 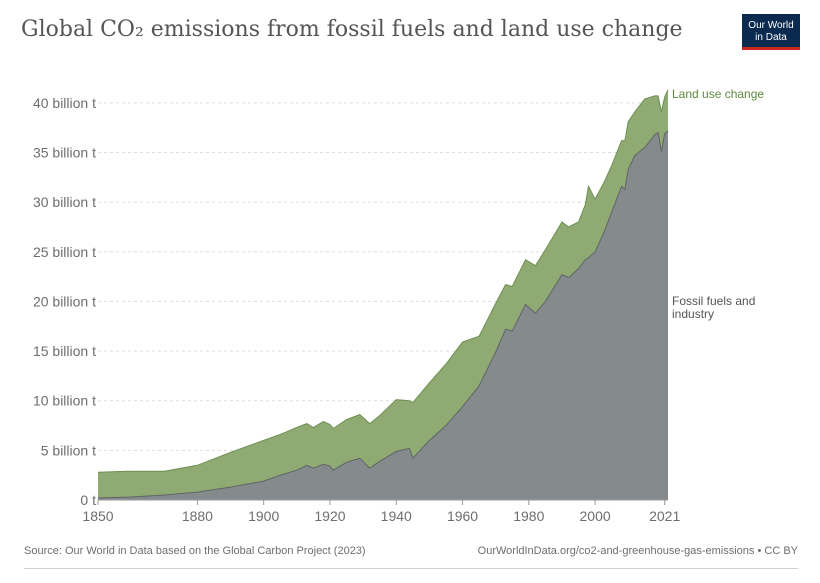 What do you see at coordinates (64, 202) in the screenshot?
I see `y-tick-label: 30 billion t` at bounding box center [64, 202].